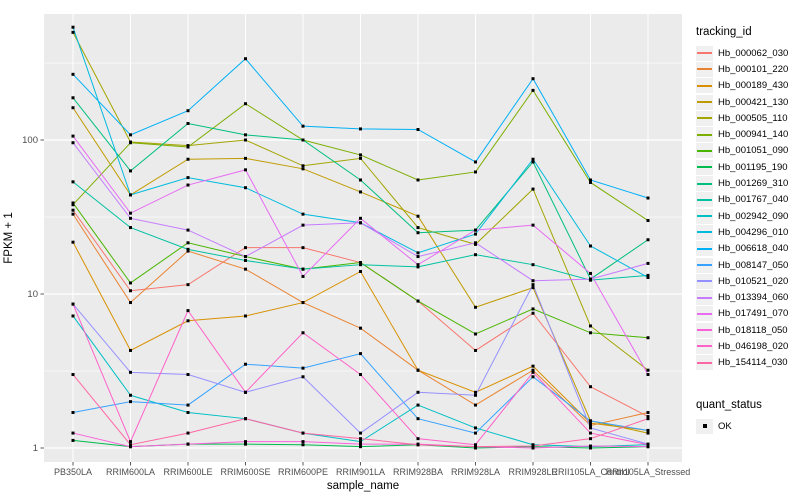  Describe the element at coordinates (744, 416) in the screenshot. I see `legend-quant-status: quant_status OK` at that location.